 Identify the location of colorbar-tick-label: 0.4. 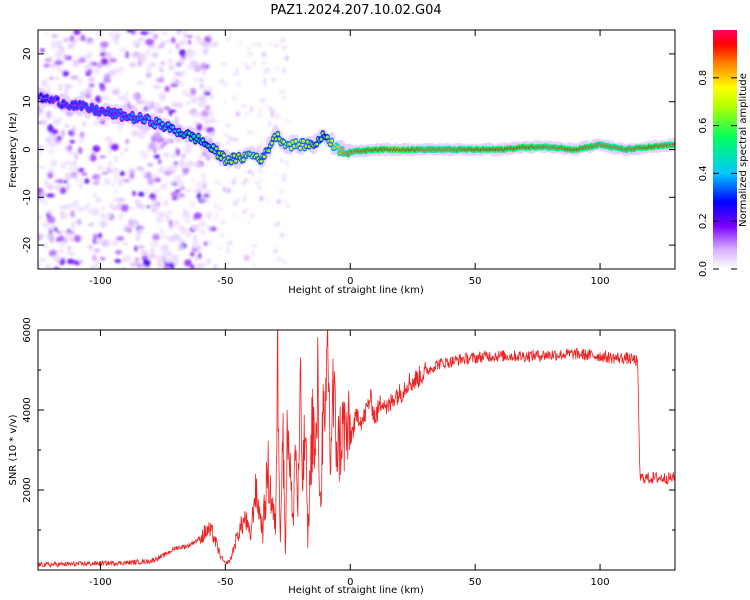
(703, 173).